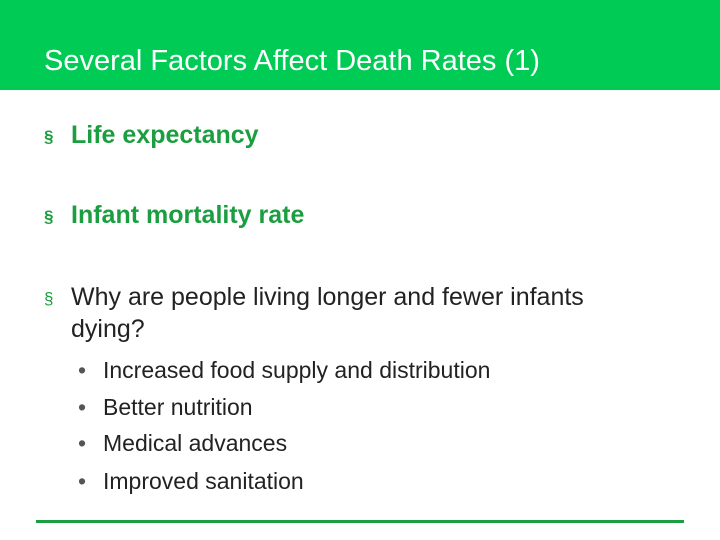 Image resolution: width=720 pixels, height=540 pixels. I want to click on bullet-text: Life expectancy, so click(165, 135).